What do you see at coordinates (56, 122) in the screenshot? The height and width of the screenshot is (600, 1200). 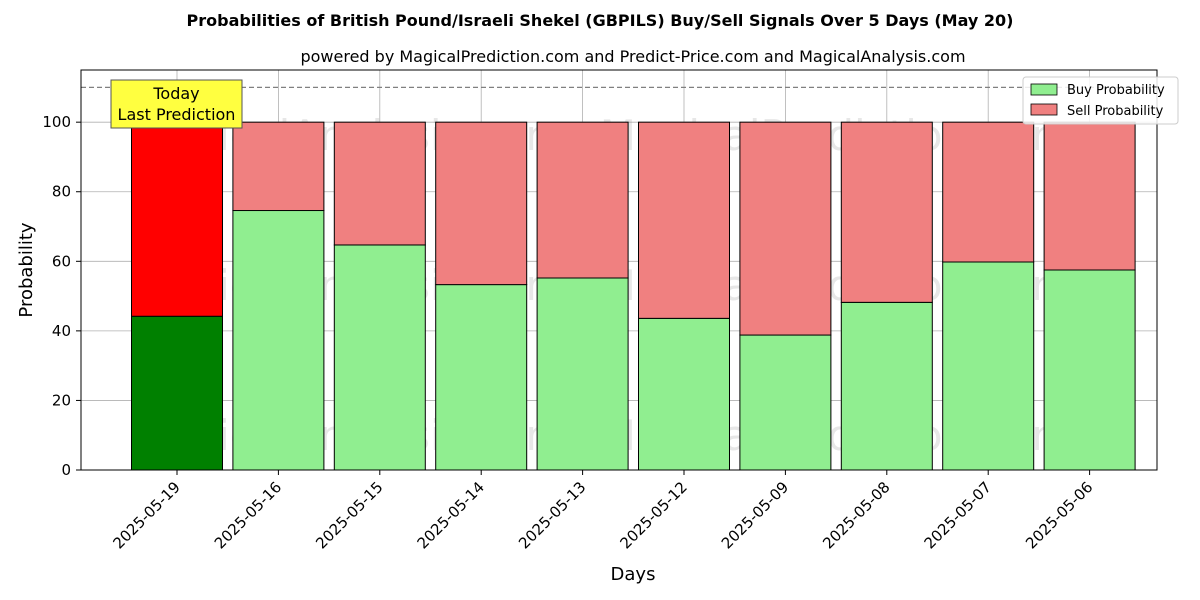 I see `y-tick-label: 100` at bounding box center [56, 122].